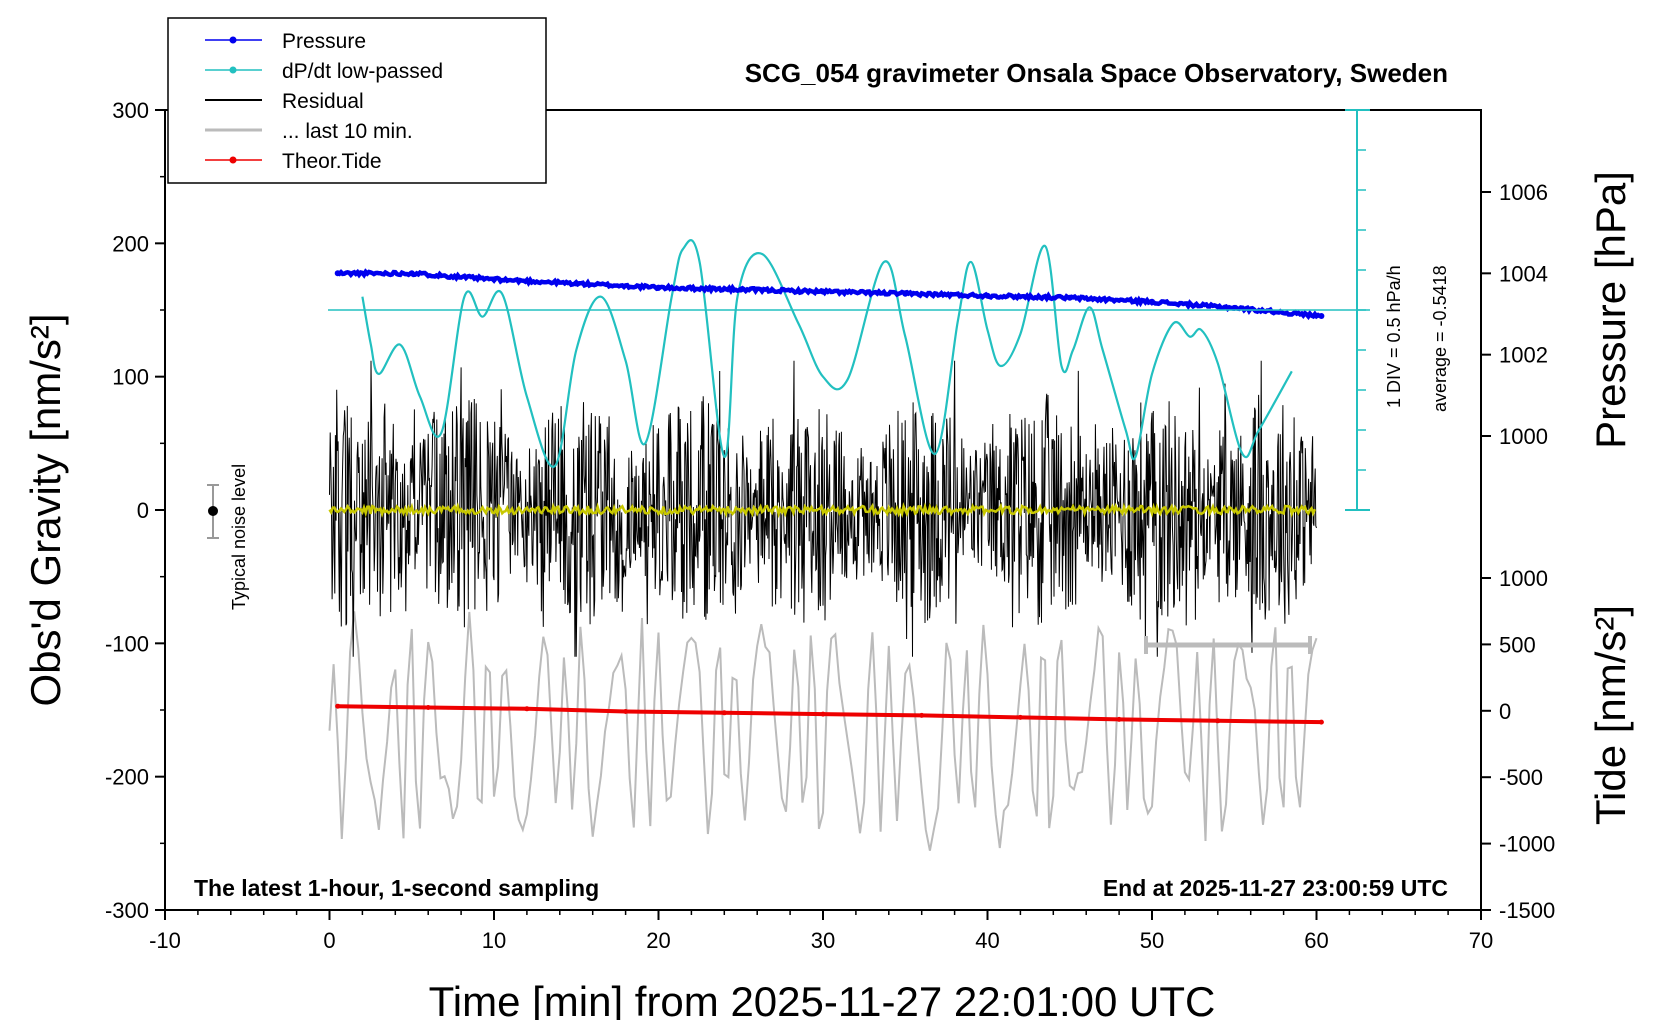 This screenshot has height=1020, width=1660. What do you see at coordinates (1610, 310) in the screenshot?
I see `pressure-axis-label: Pressure [hPa]` at bounding box center [1610, 310].